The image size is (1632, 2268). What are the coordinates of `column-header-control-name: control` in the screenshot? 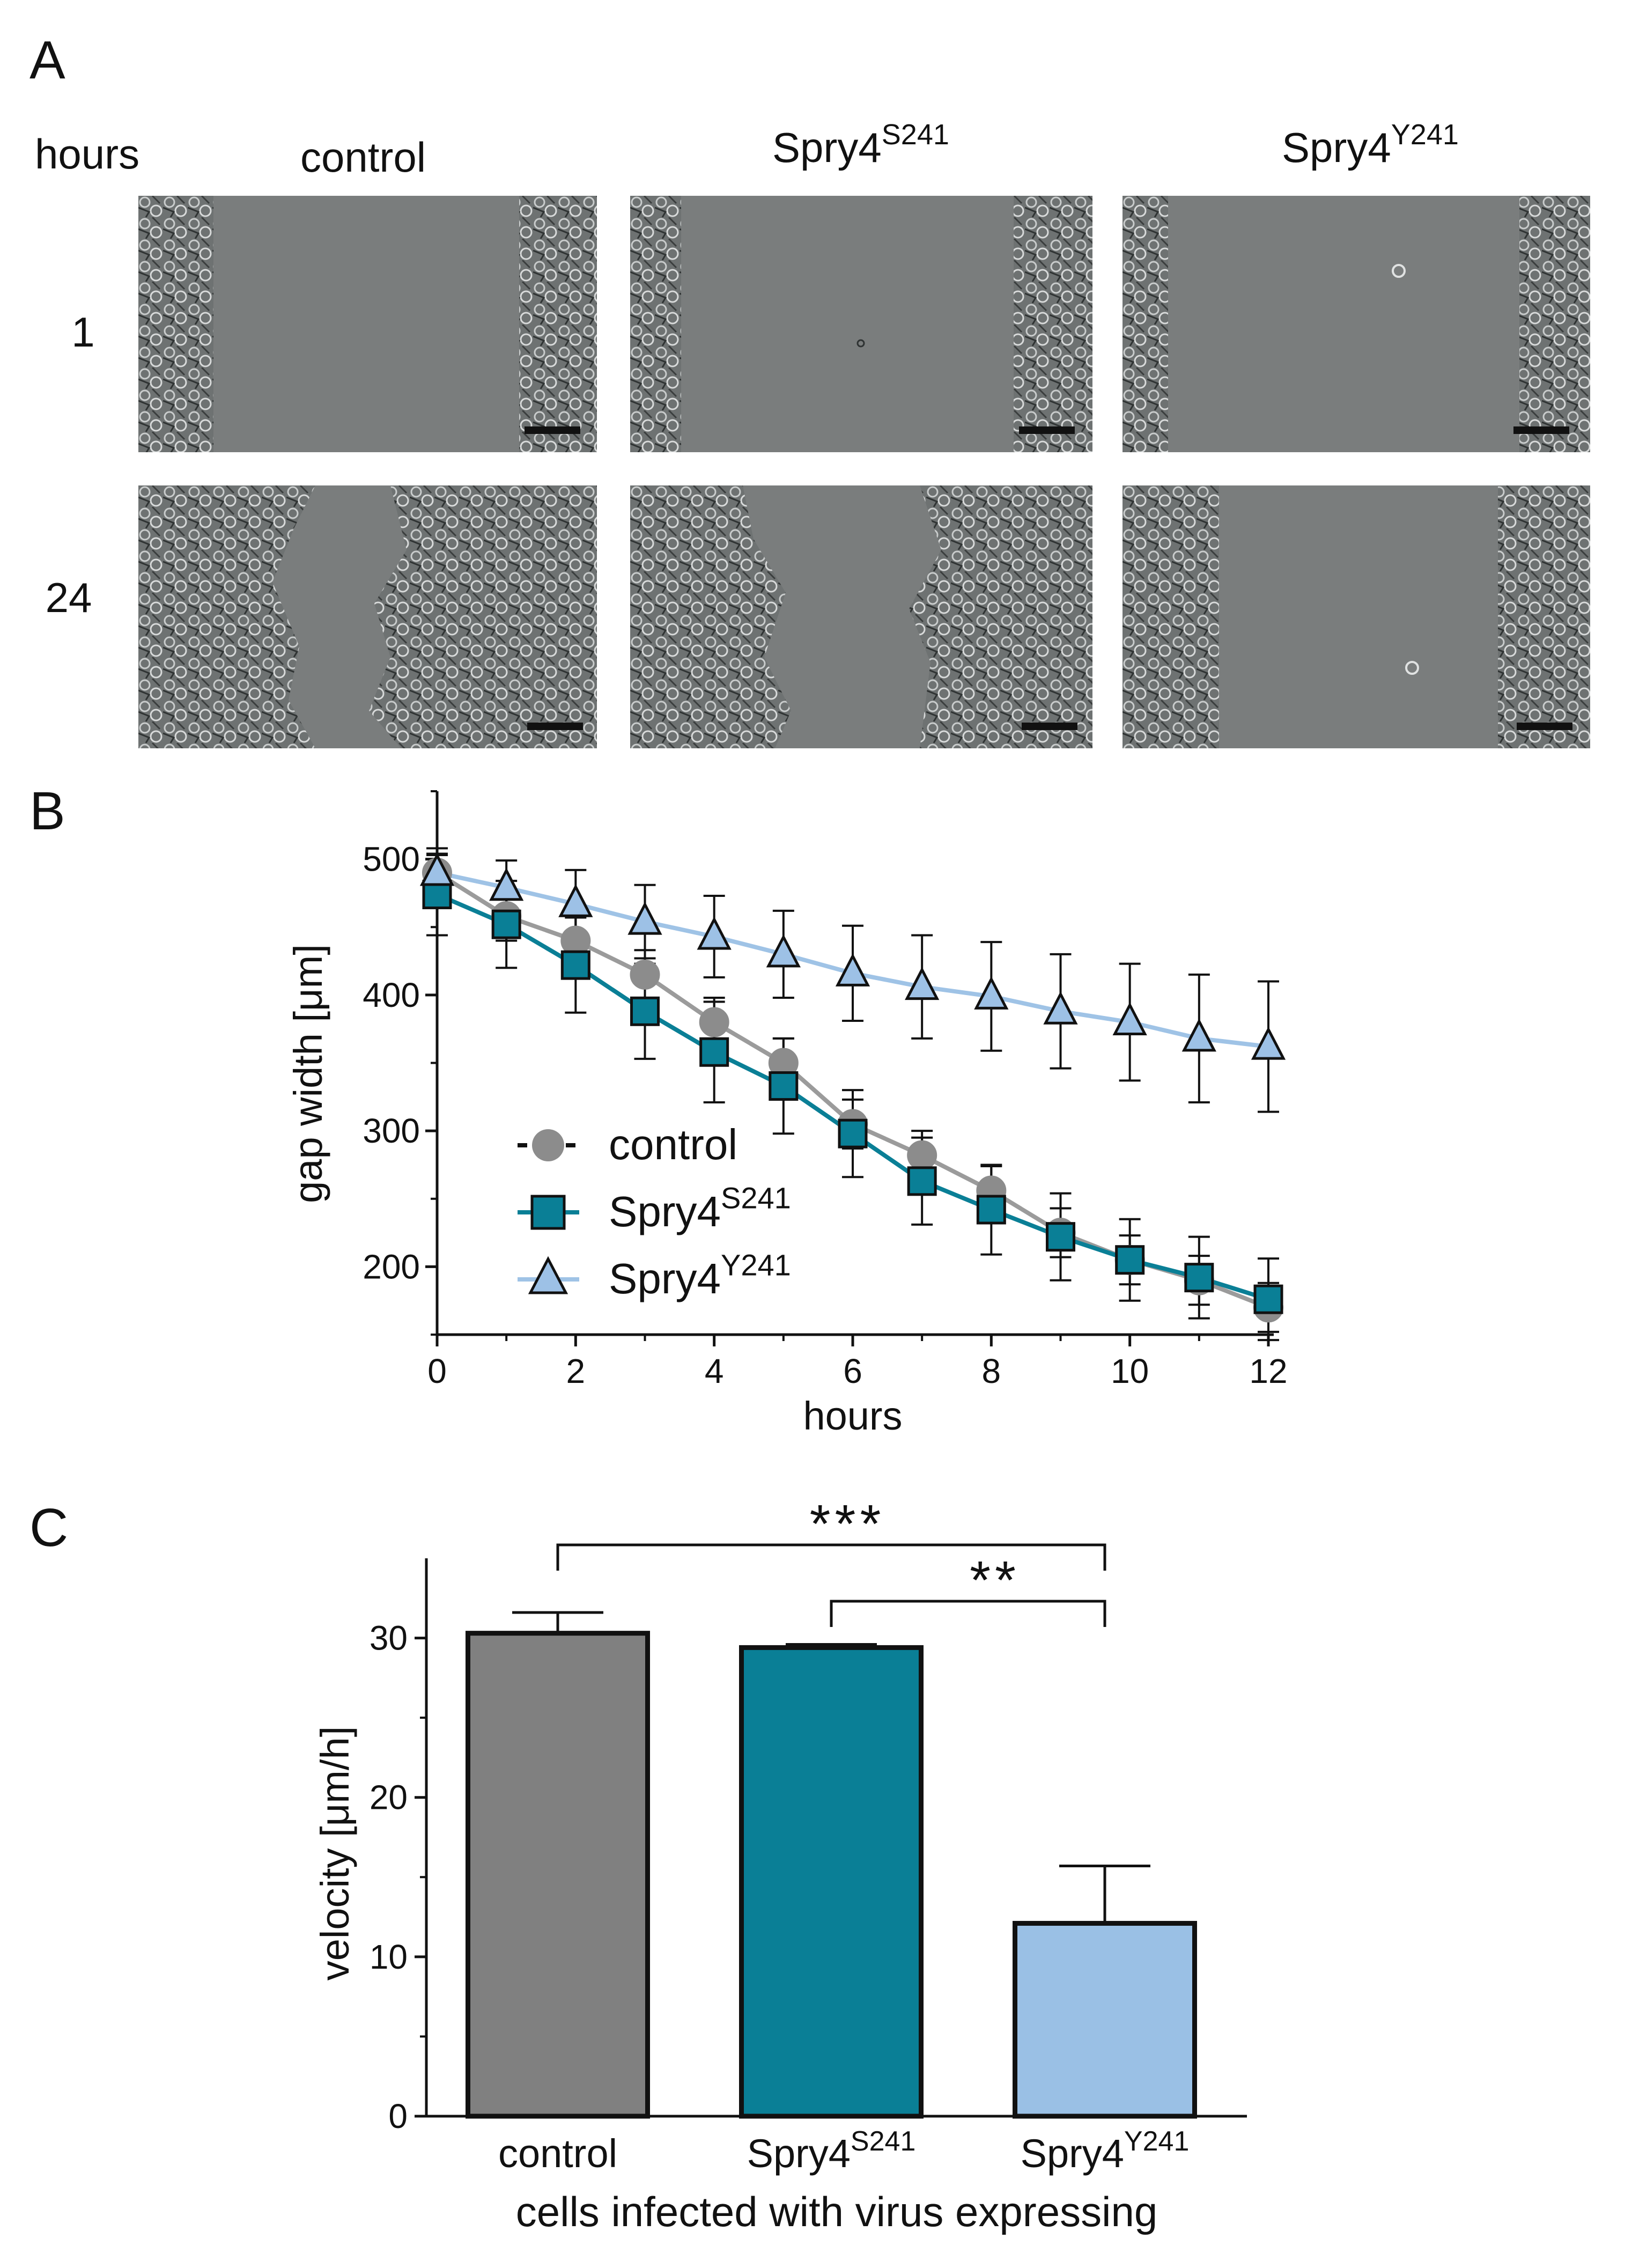 It's located at (363, 157).